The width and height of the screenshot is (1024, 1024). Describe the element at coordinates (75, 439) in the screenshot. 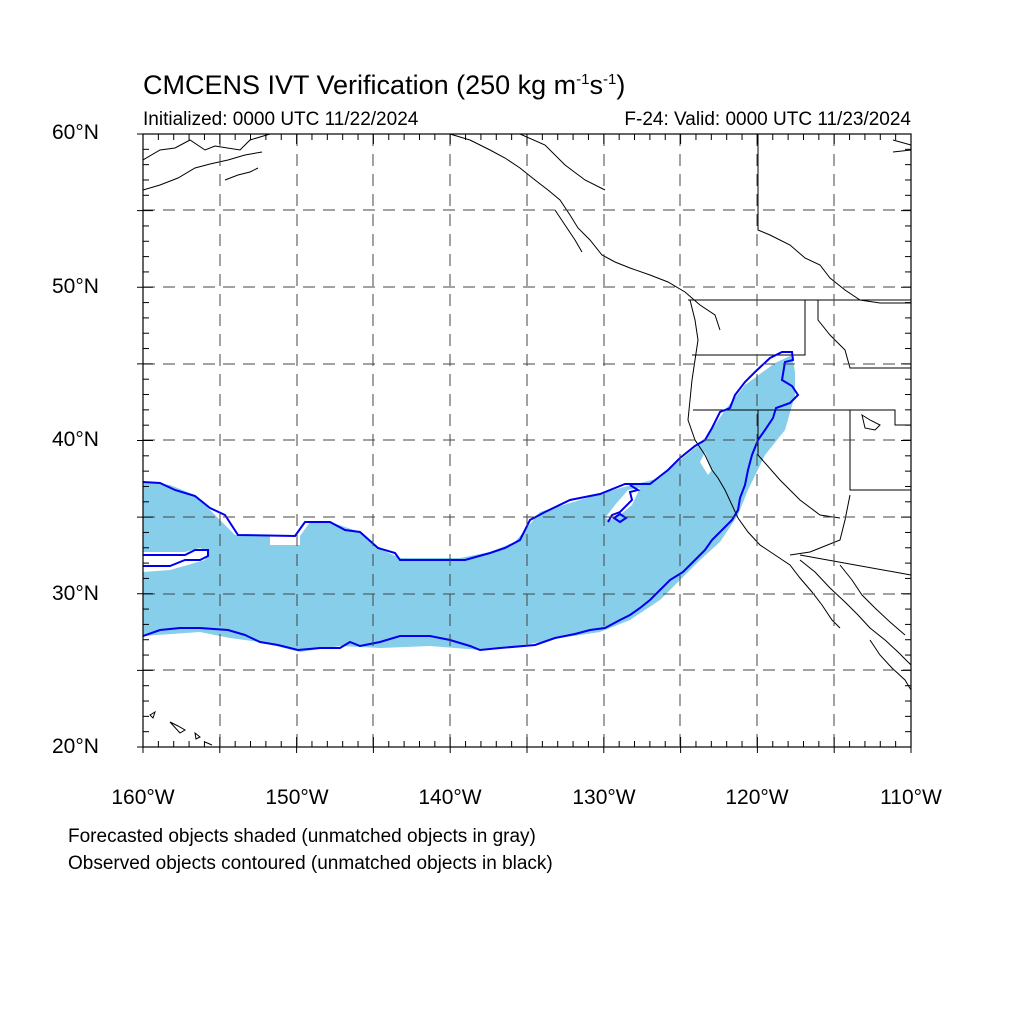

I see `lat-label-40n: 40°N` at that location.